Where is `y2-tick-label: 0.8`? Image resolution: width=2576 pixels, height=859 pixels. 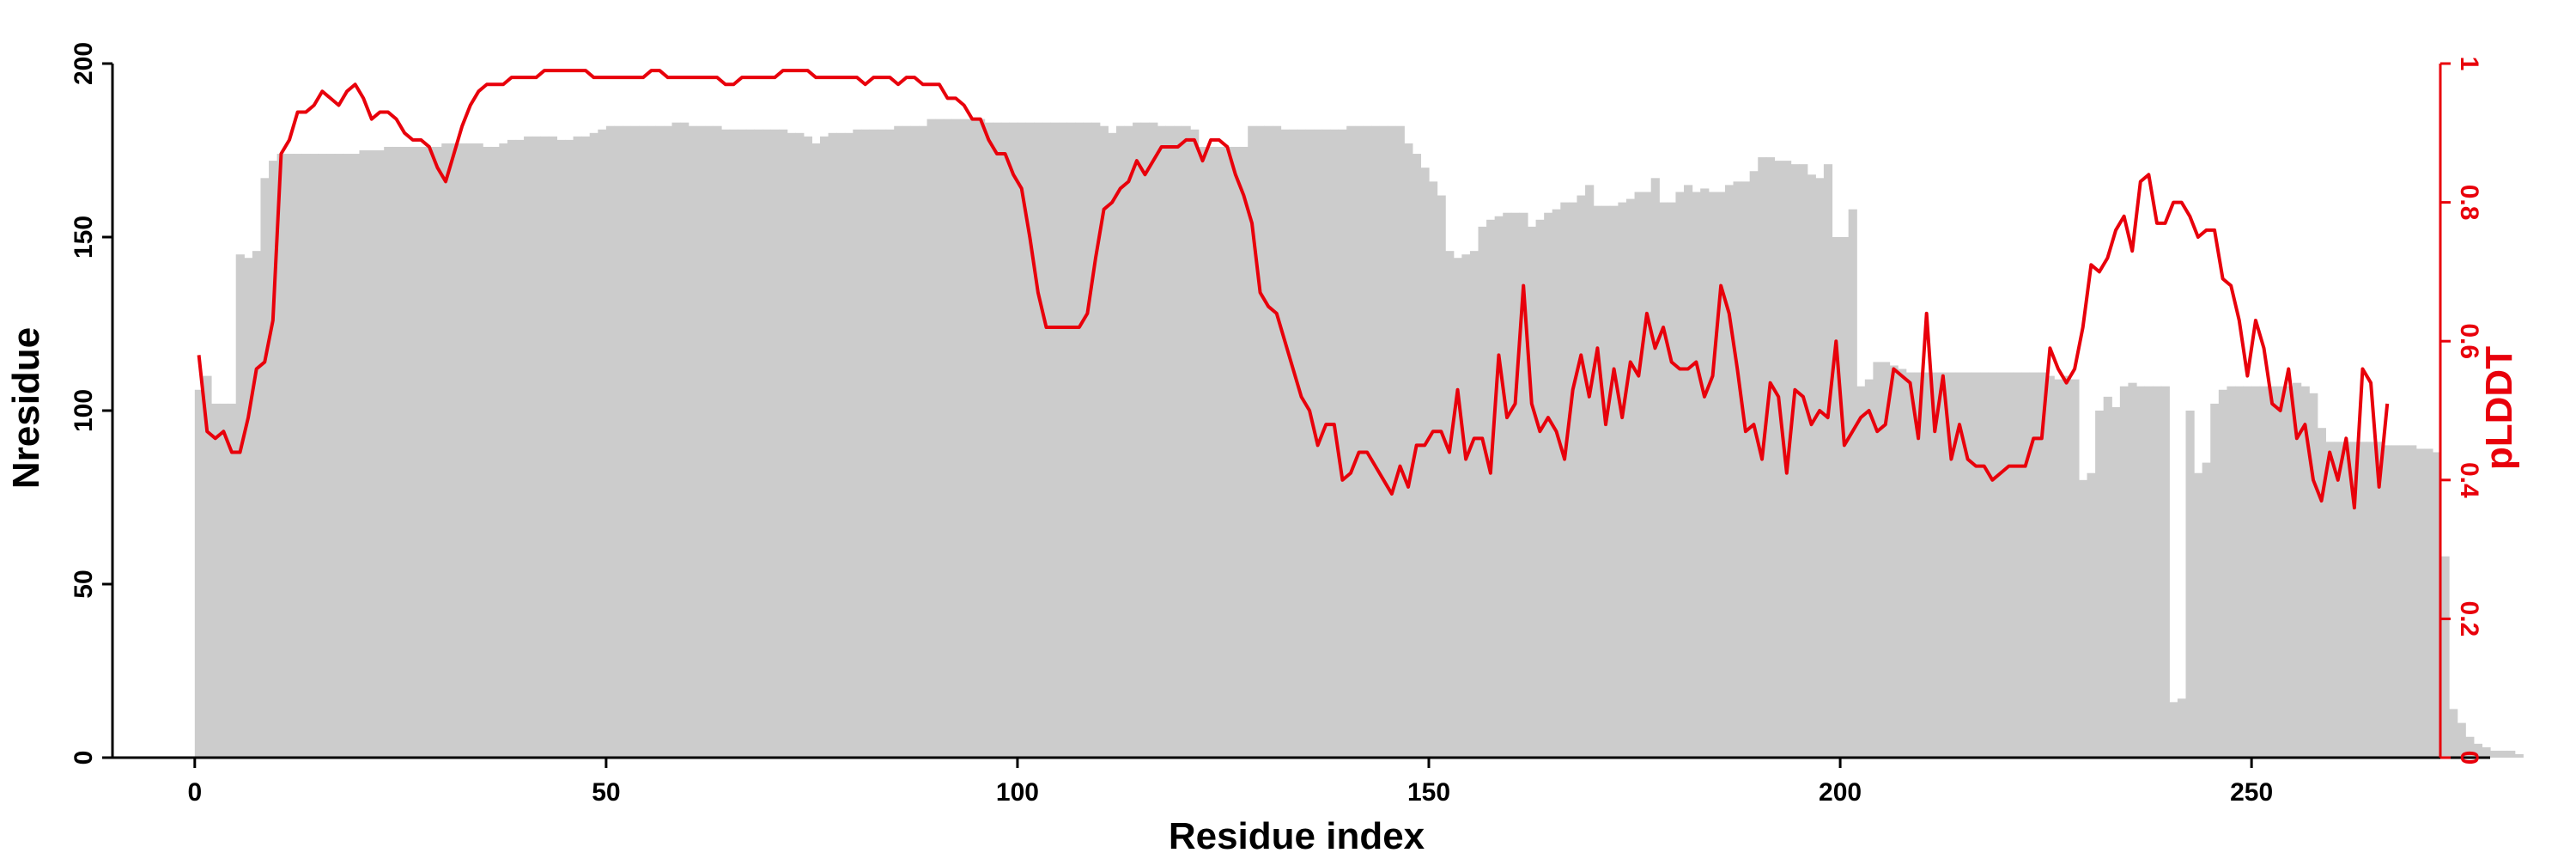 y2-tick-label: 0.8 is located at coordinates (2469, 203).